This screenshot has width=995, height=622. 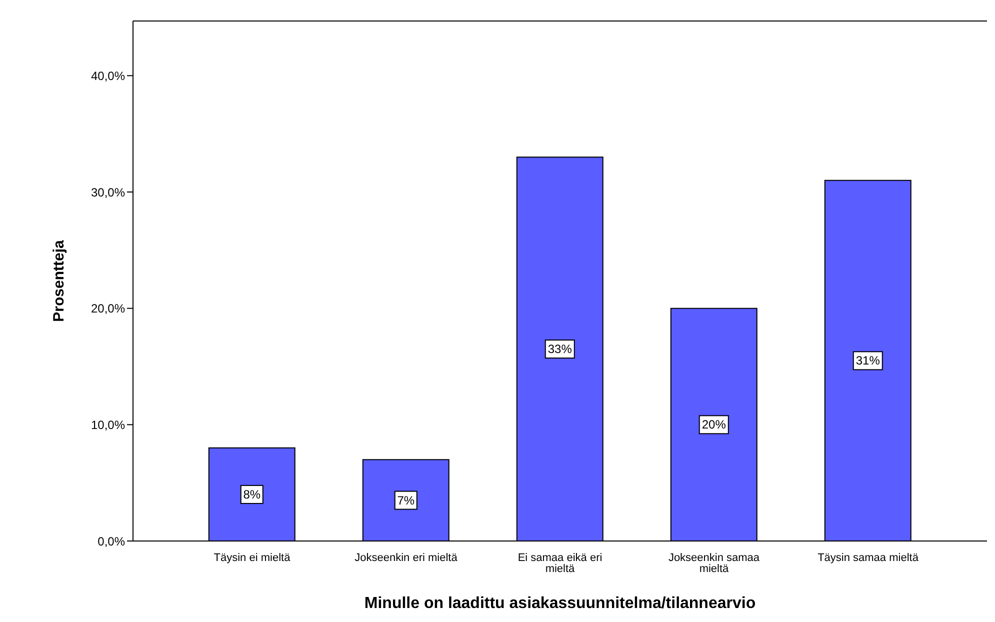 What do you see at coordinates (108, 309) in the screenshot?
I see `y-tick-label: 20,0%` at bounding box center [108, 309].